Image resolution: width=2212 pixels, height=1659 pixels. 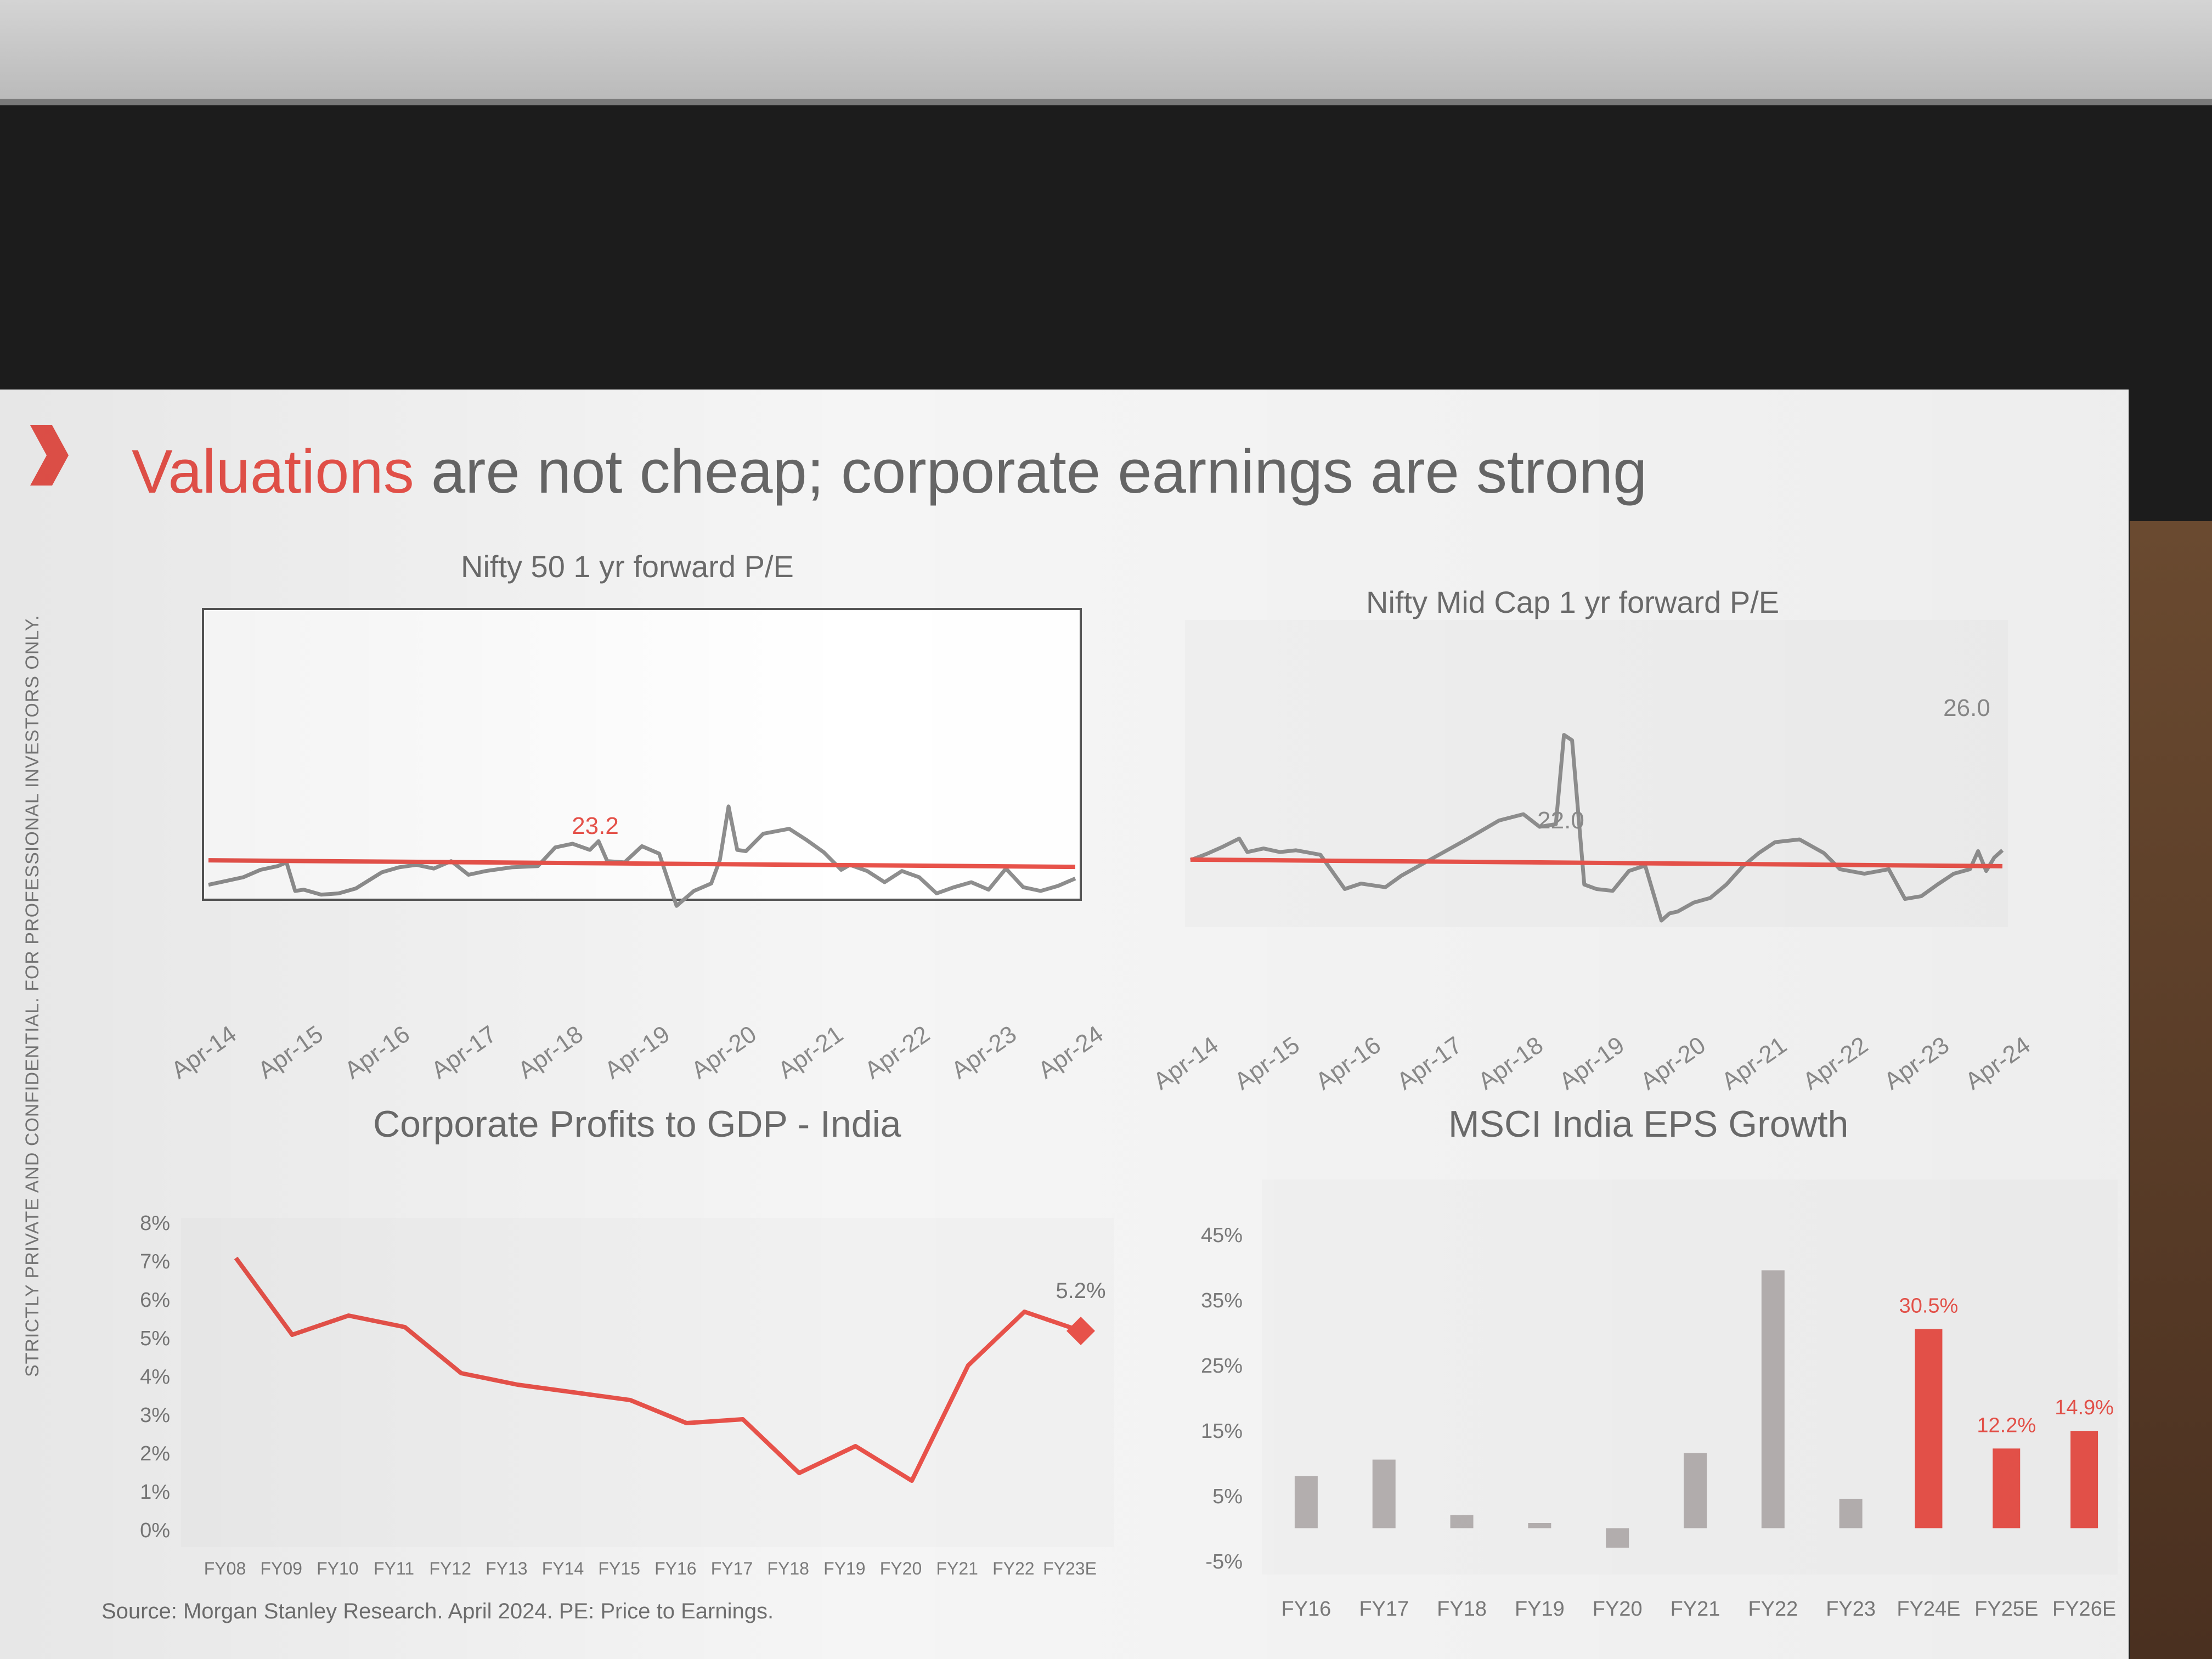 What do you see at coordinates (1573, 602) in the screenshot?
I see `chart-title-midcap: Nifty Mid Cap 1 yr forward P/E` at bounding box center [1573, 602].